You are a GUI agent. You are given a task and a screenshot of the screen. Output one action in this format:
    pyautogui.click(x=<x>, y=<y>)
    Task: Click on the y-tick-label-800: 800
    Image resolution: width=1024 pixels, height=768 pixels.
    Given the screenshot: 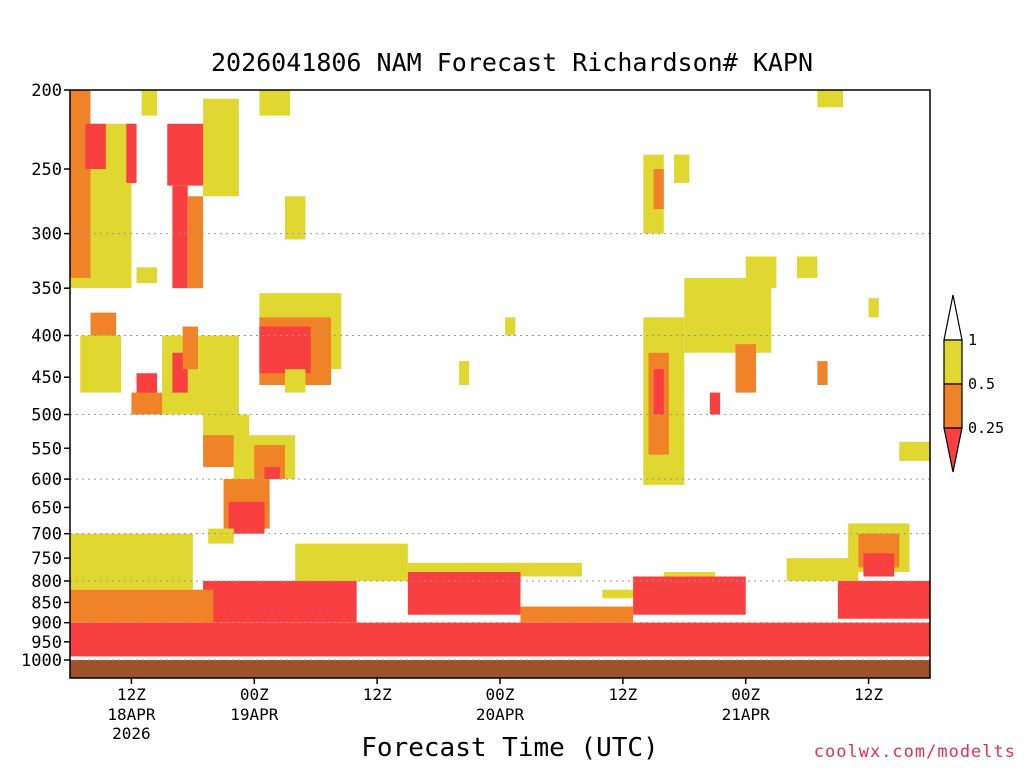 What is the action you would take?
    pyautogui.click(x=46, y=582)
    